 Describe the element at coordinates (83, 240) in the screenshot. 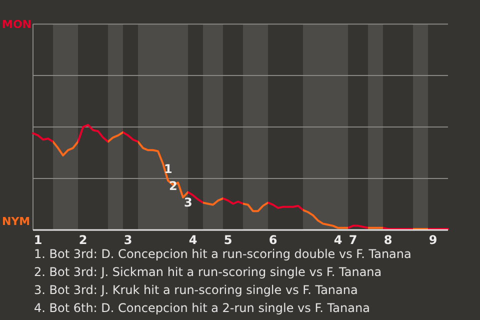

I see `x-tick-label: 2` at that location.